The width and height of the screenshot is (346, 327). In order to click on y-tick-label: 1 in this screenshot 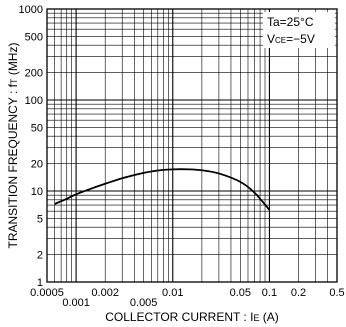, I will do `click(40, 283)`.